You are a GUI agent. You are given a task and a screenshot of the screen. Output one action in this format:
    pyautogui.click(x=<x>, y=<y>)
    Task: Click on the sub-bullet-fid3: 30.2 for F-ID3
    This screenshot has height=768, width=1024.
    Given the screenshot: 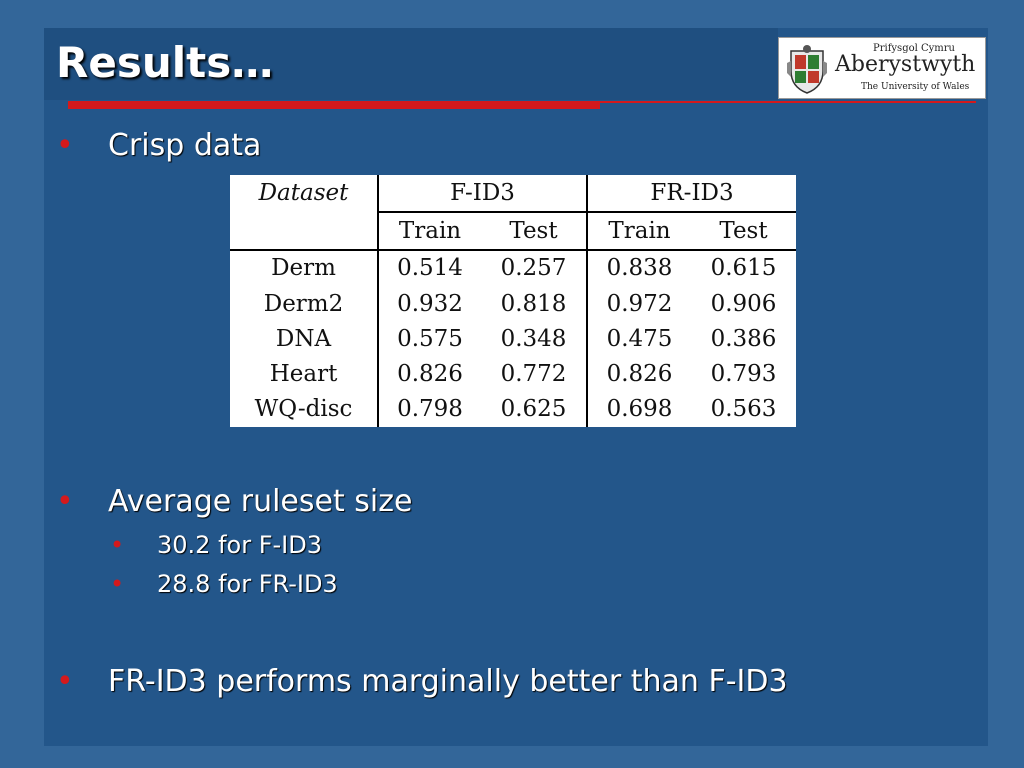 What is the action you would take?
    pyautogui.click(x=239, y=545)
    